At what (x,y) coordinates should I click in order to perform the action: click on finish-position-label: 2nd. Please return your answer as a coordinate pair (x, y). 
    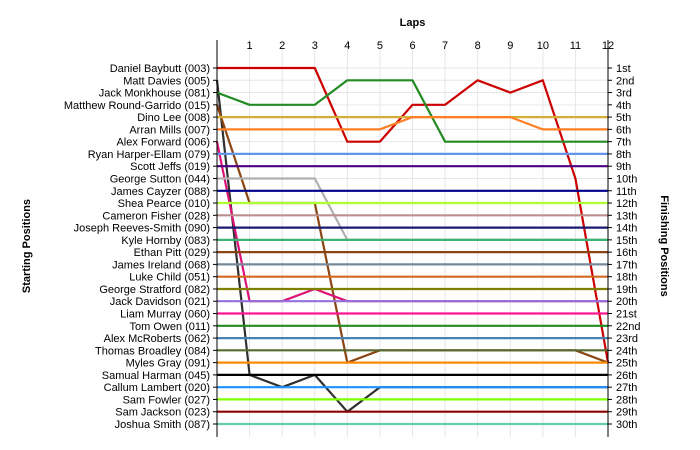
    Looking at the image, I should click on (625, 81).